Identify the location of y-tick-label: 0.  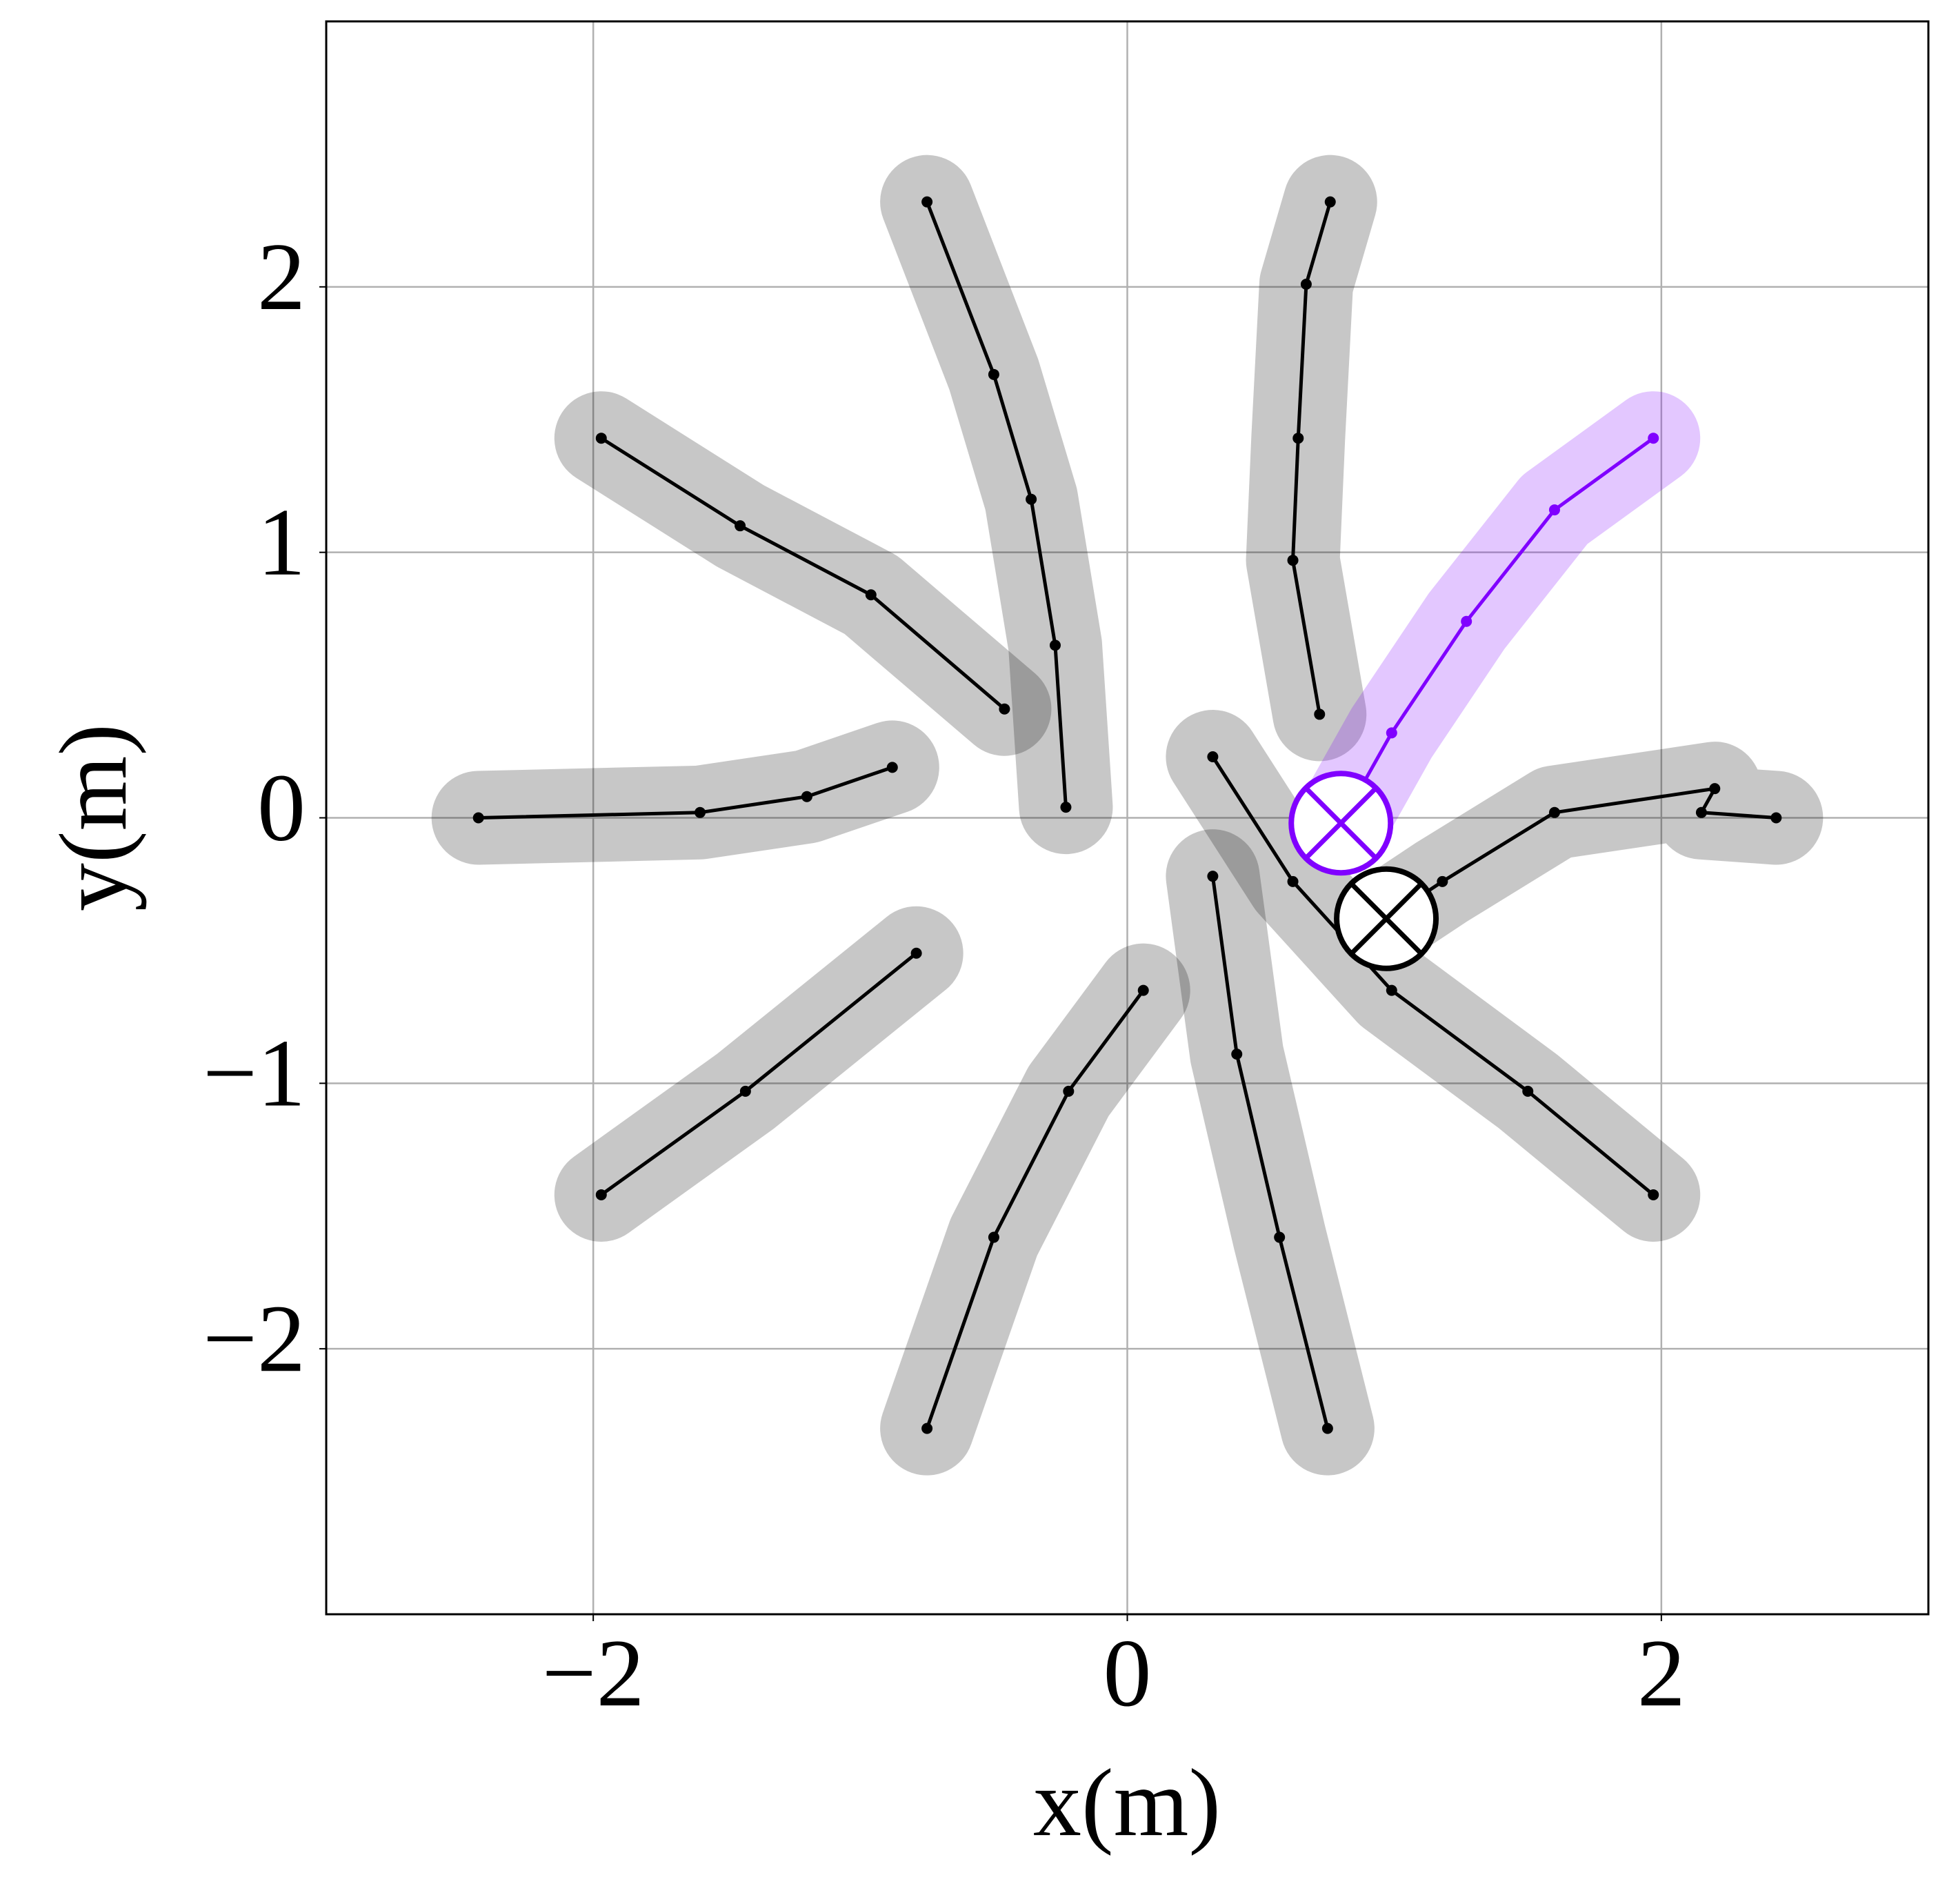
(281, 808).